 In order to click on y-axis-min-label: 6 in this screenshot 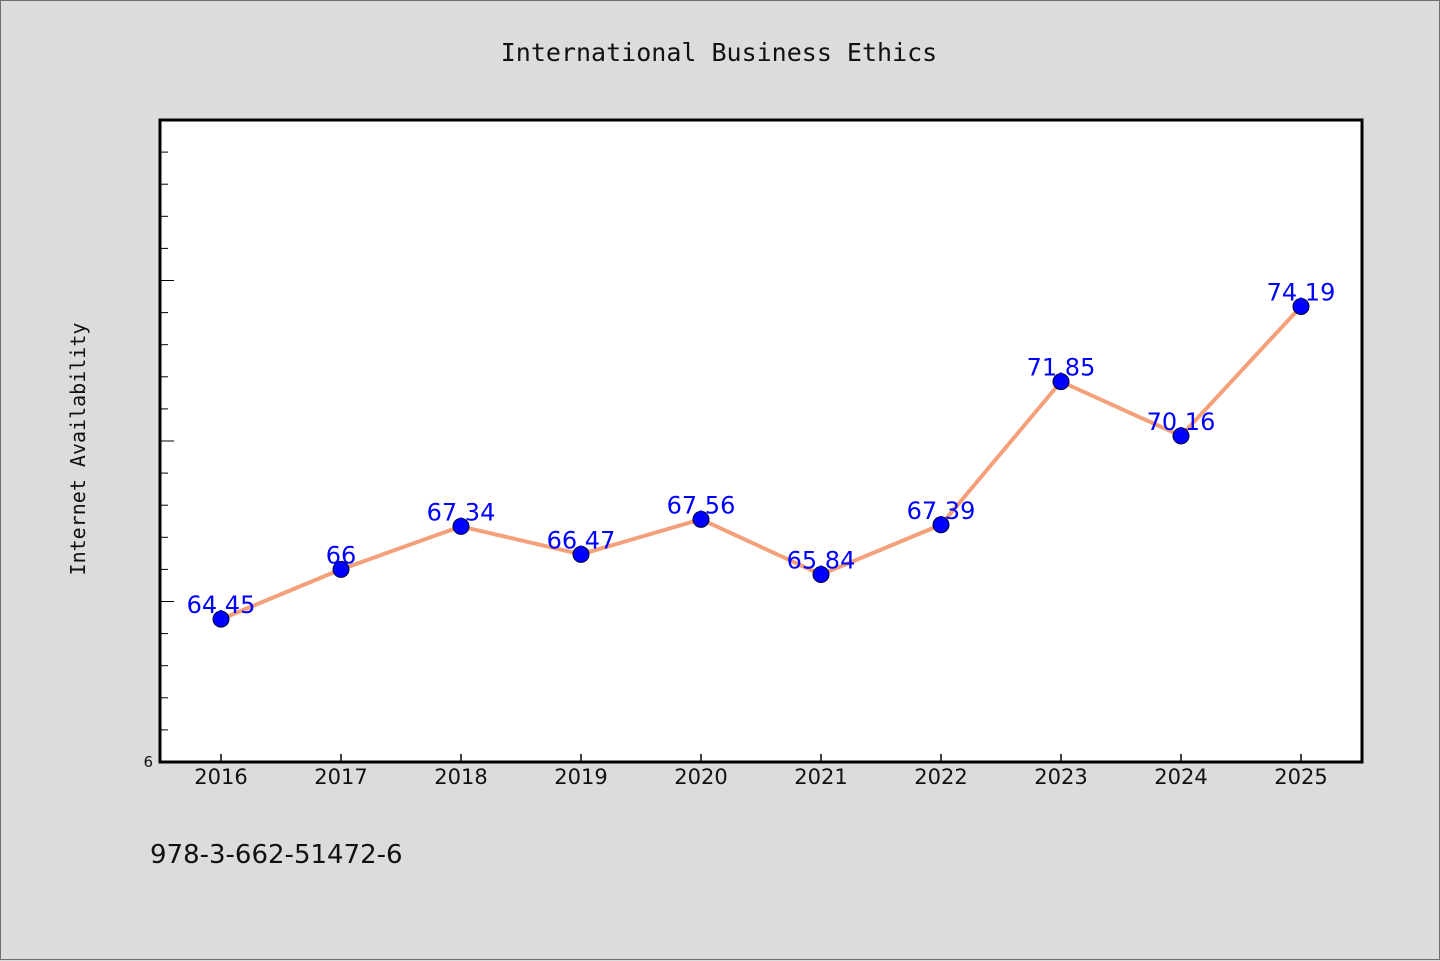, I will do `click(148, 762)`.